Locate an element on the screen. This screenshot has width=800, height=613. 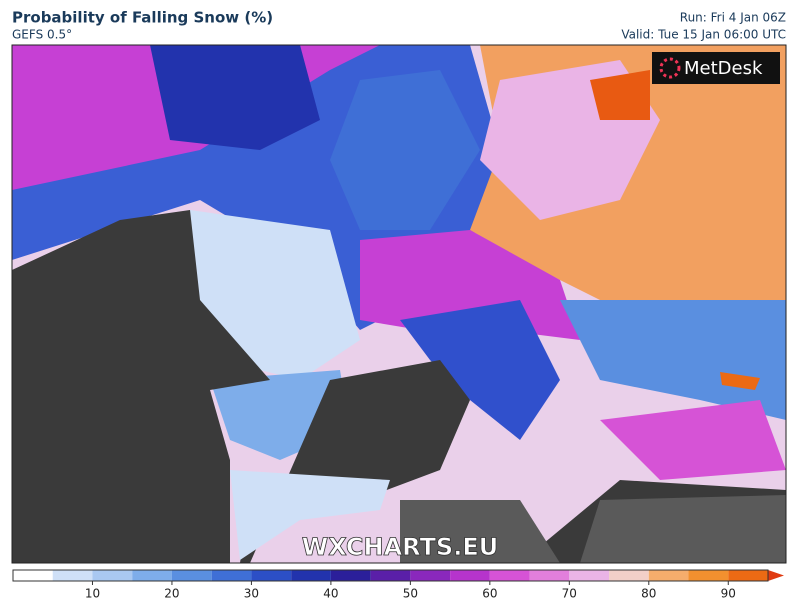
logo-box is located at coordinates (716, 68).